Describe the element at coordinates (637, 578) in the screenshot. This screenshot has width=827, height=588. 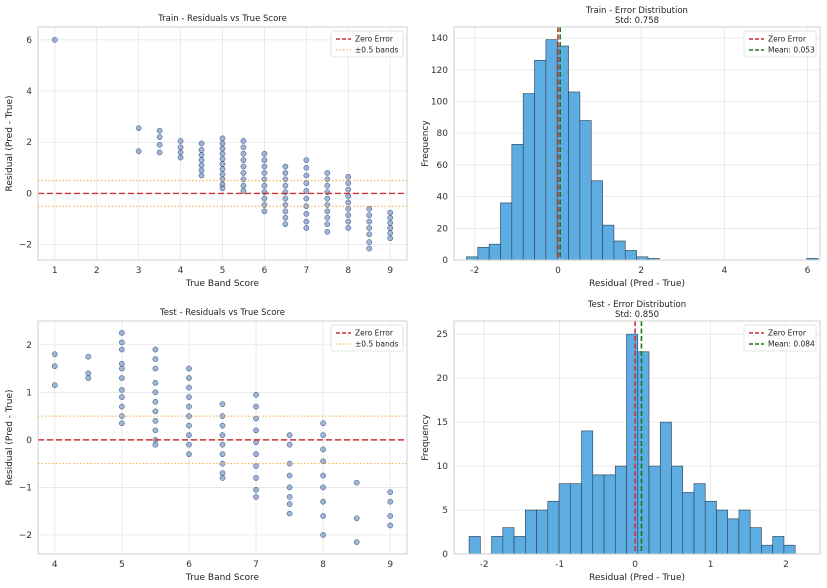
I see `x-axis-label: Residual (Pred - True)` at that location.